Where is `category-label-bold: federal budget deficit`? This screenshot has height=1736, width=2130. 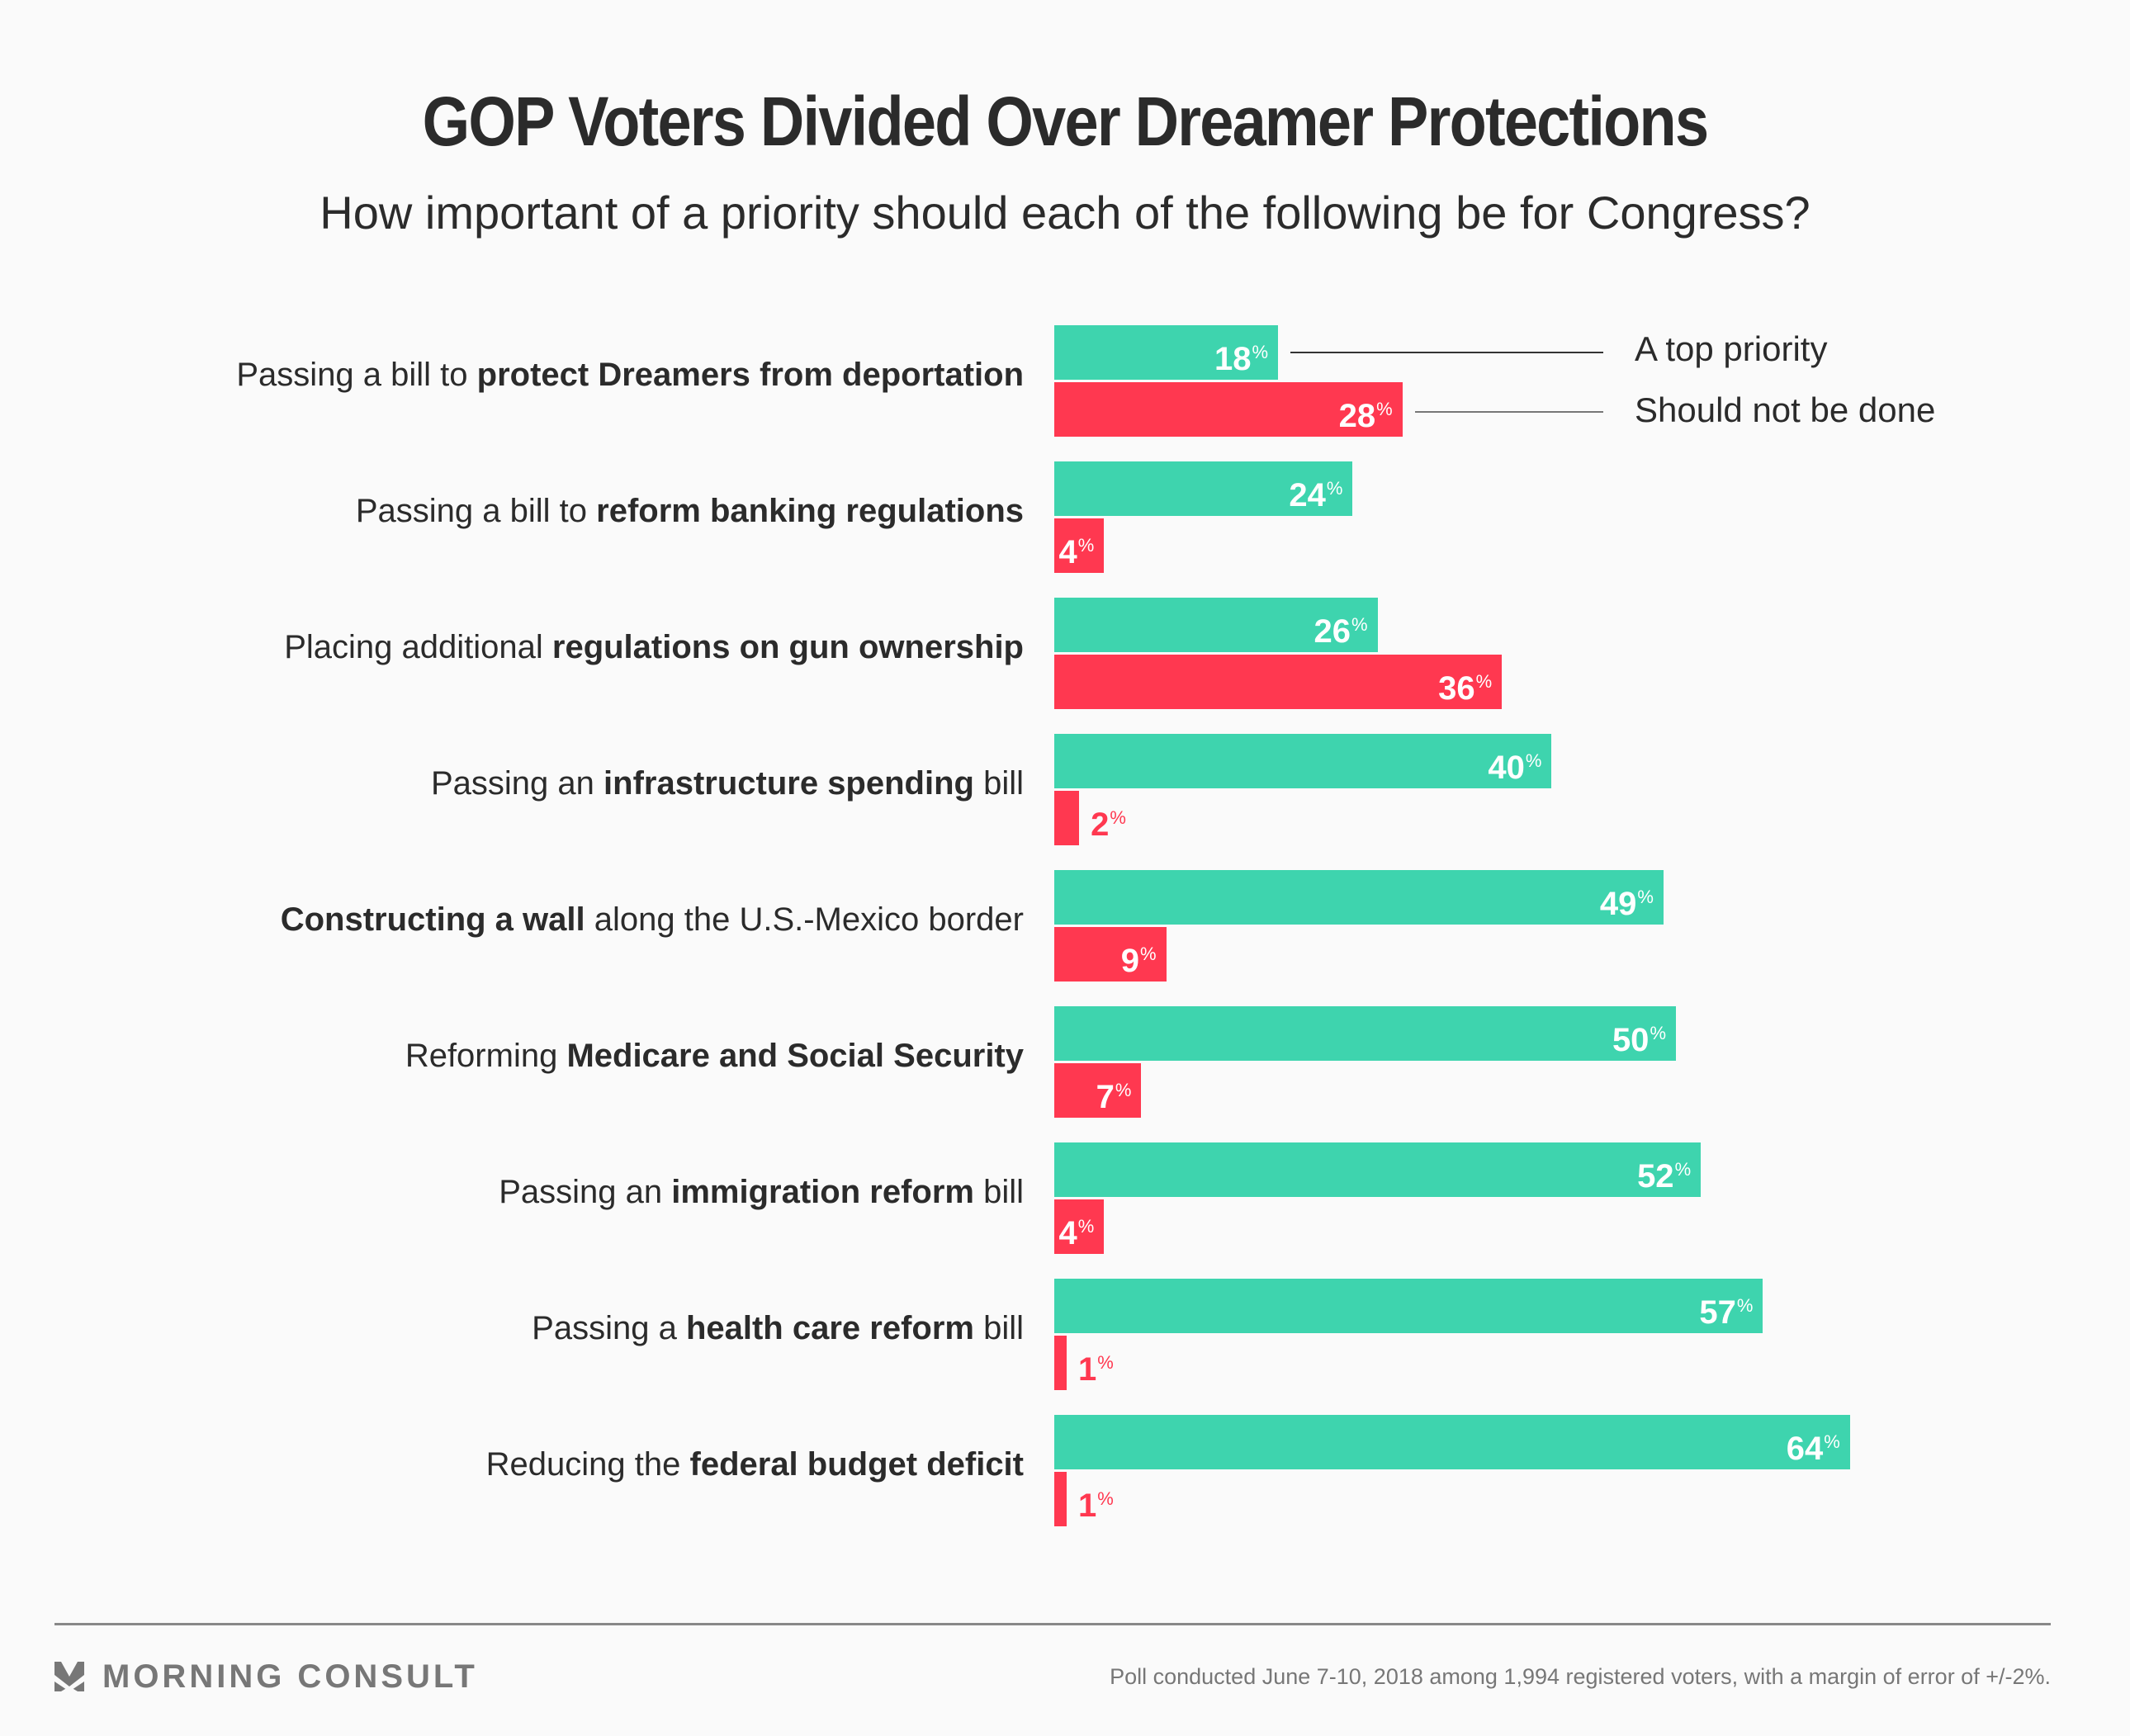
category-label-bold: federal budget deficit is located at coordinates (857, 1464).